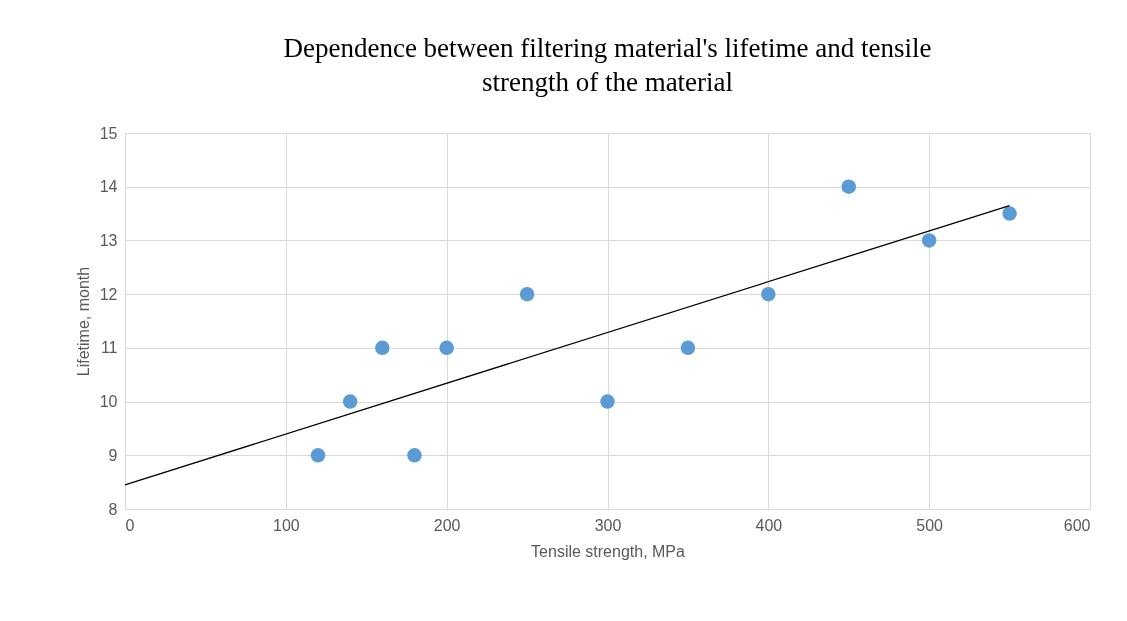 Image resolution: width=1127 pixels, height=621 pixels. Describe the element at coordinates (1077, 525) in the screenshot. I see `x-tick-label: 600` at that location.